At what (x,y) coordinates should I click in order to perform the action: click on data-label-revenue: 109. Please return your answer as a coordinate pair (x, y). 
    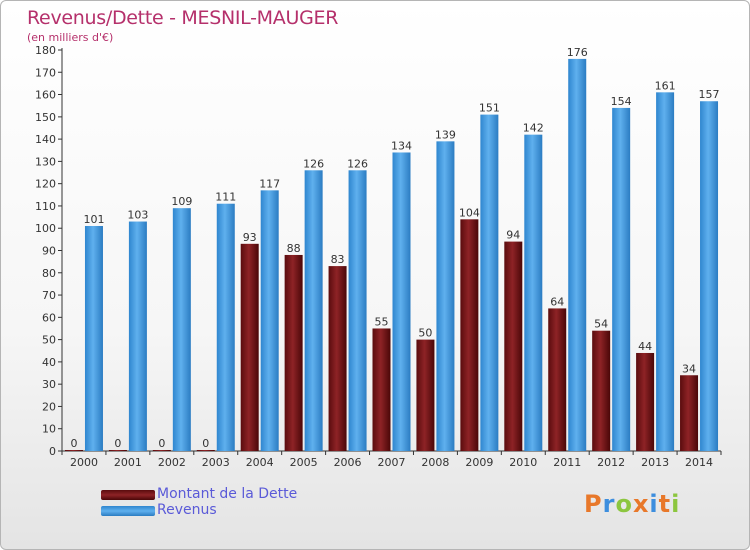
    Looking at the image, I should click on (181, 201).